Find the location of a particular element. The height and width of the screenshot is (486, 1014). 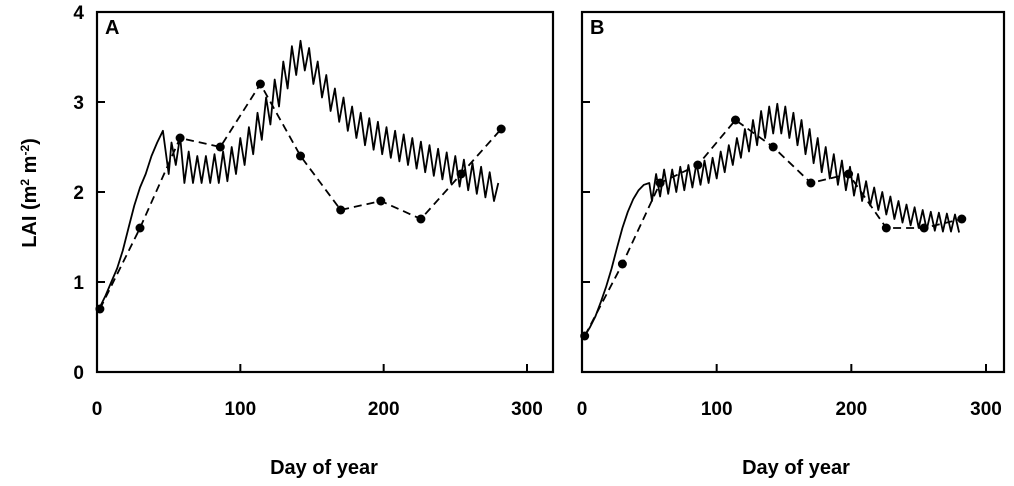

y-axis-title-sup2: -2 is located at coordinates (25, 150).